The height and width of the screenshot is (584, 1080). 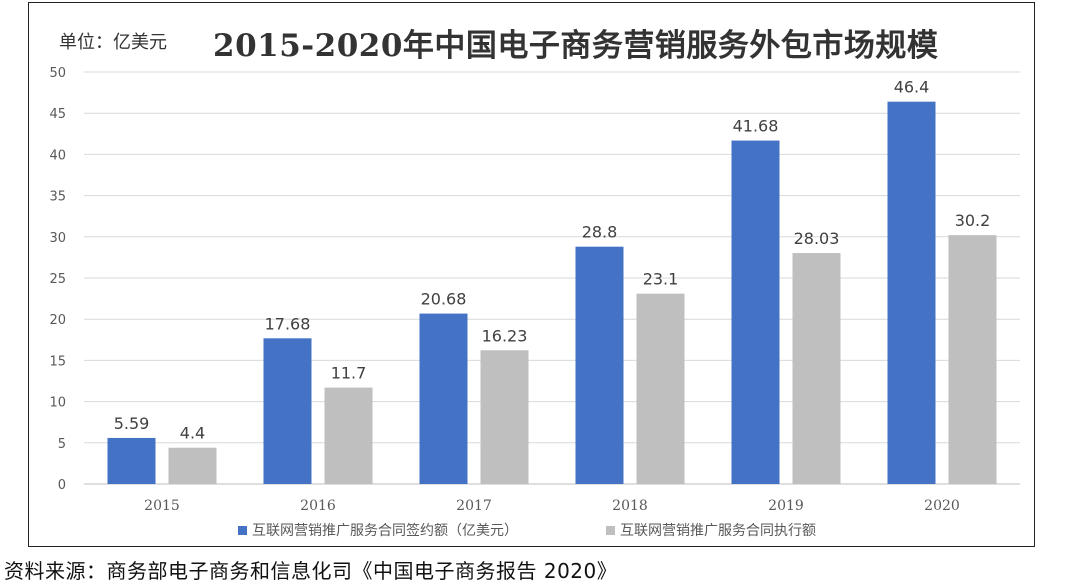 I want to click on y-tick-label: 30, so click(x=57, y=238).